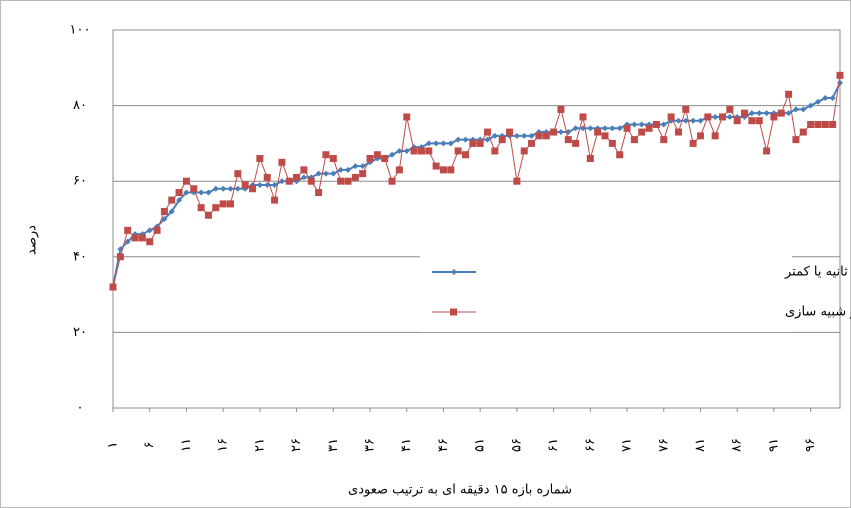 This screenshot has height=508, width=851. What do you see at coordinates (370, 445) in the screenshot?
I see `x-tick-label: ۳۶` at bounding box center [370, 445].